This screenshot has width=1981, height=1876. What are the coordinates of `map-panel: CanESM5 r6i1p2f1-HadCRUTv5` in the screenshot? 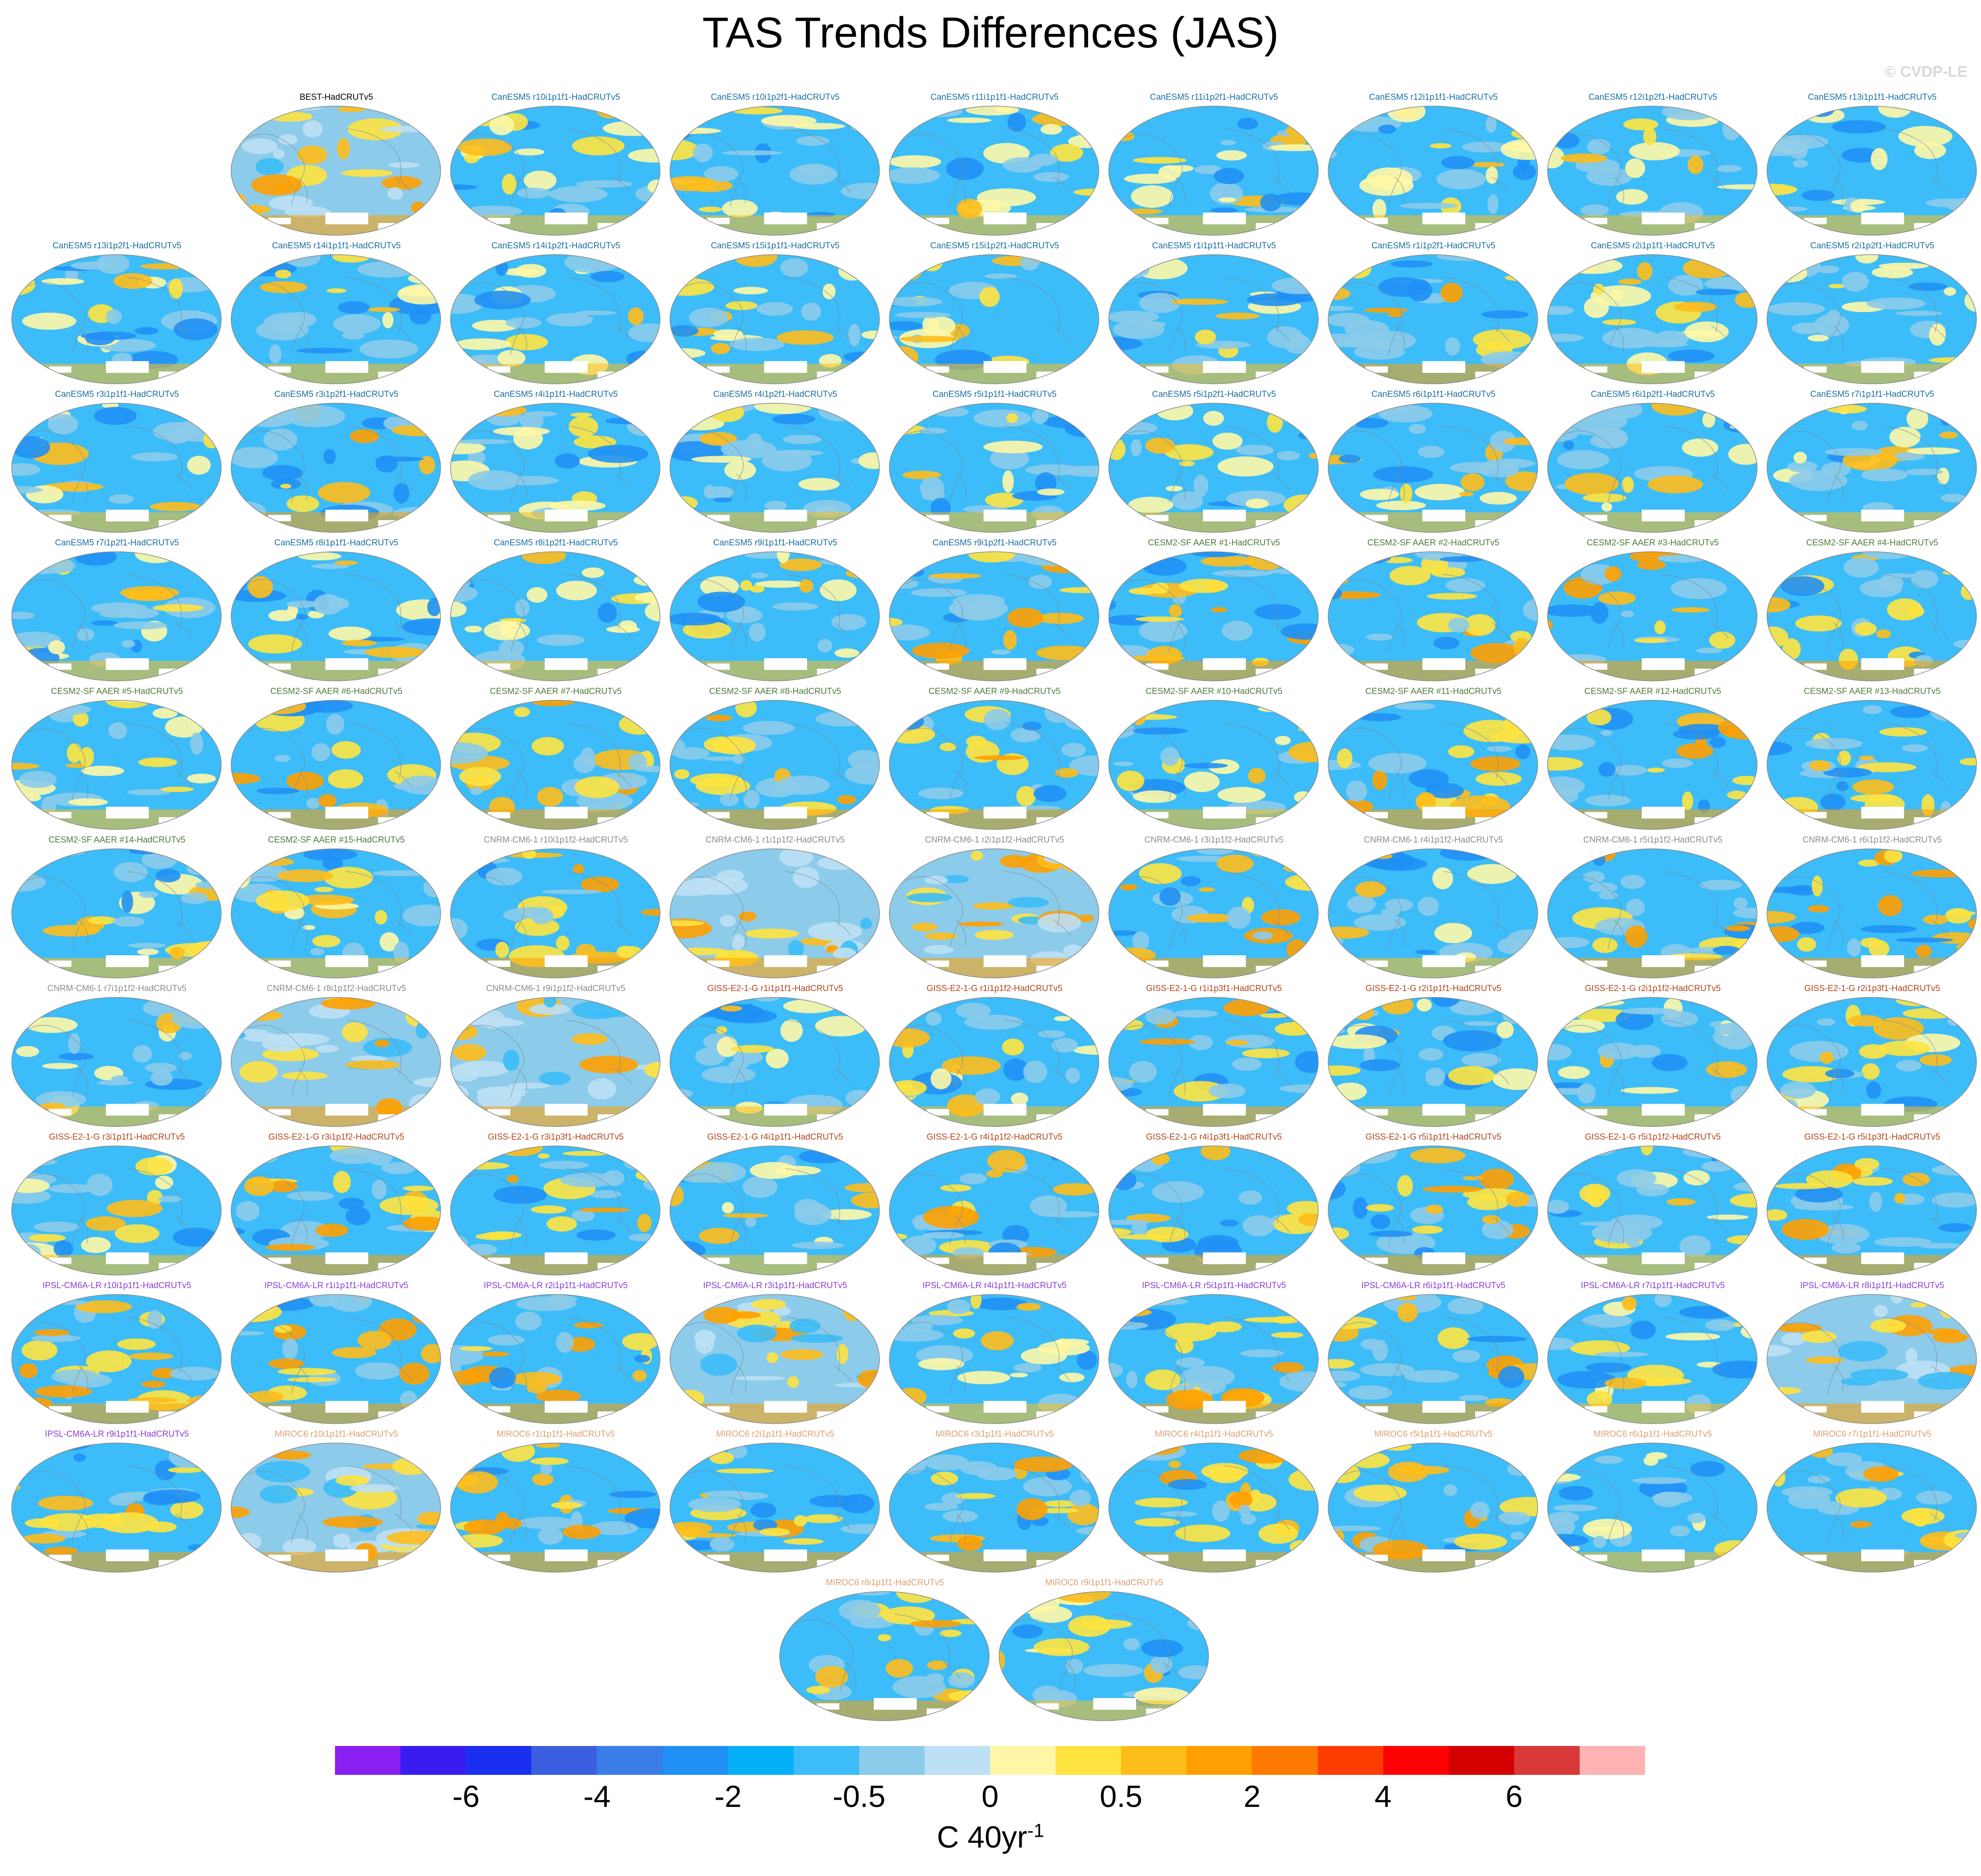 It's located at (1652, 464).